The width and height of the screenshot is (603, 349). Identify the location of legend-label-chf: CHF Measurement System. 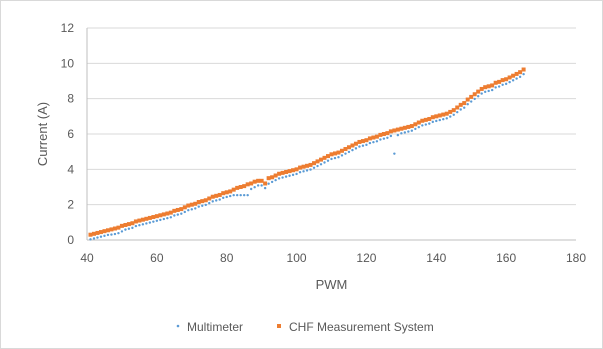
(361, 327).